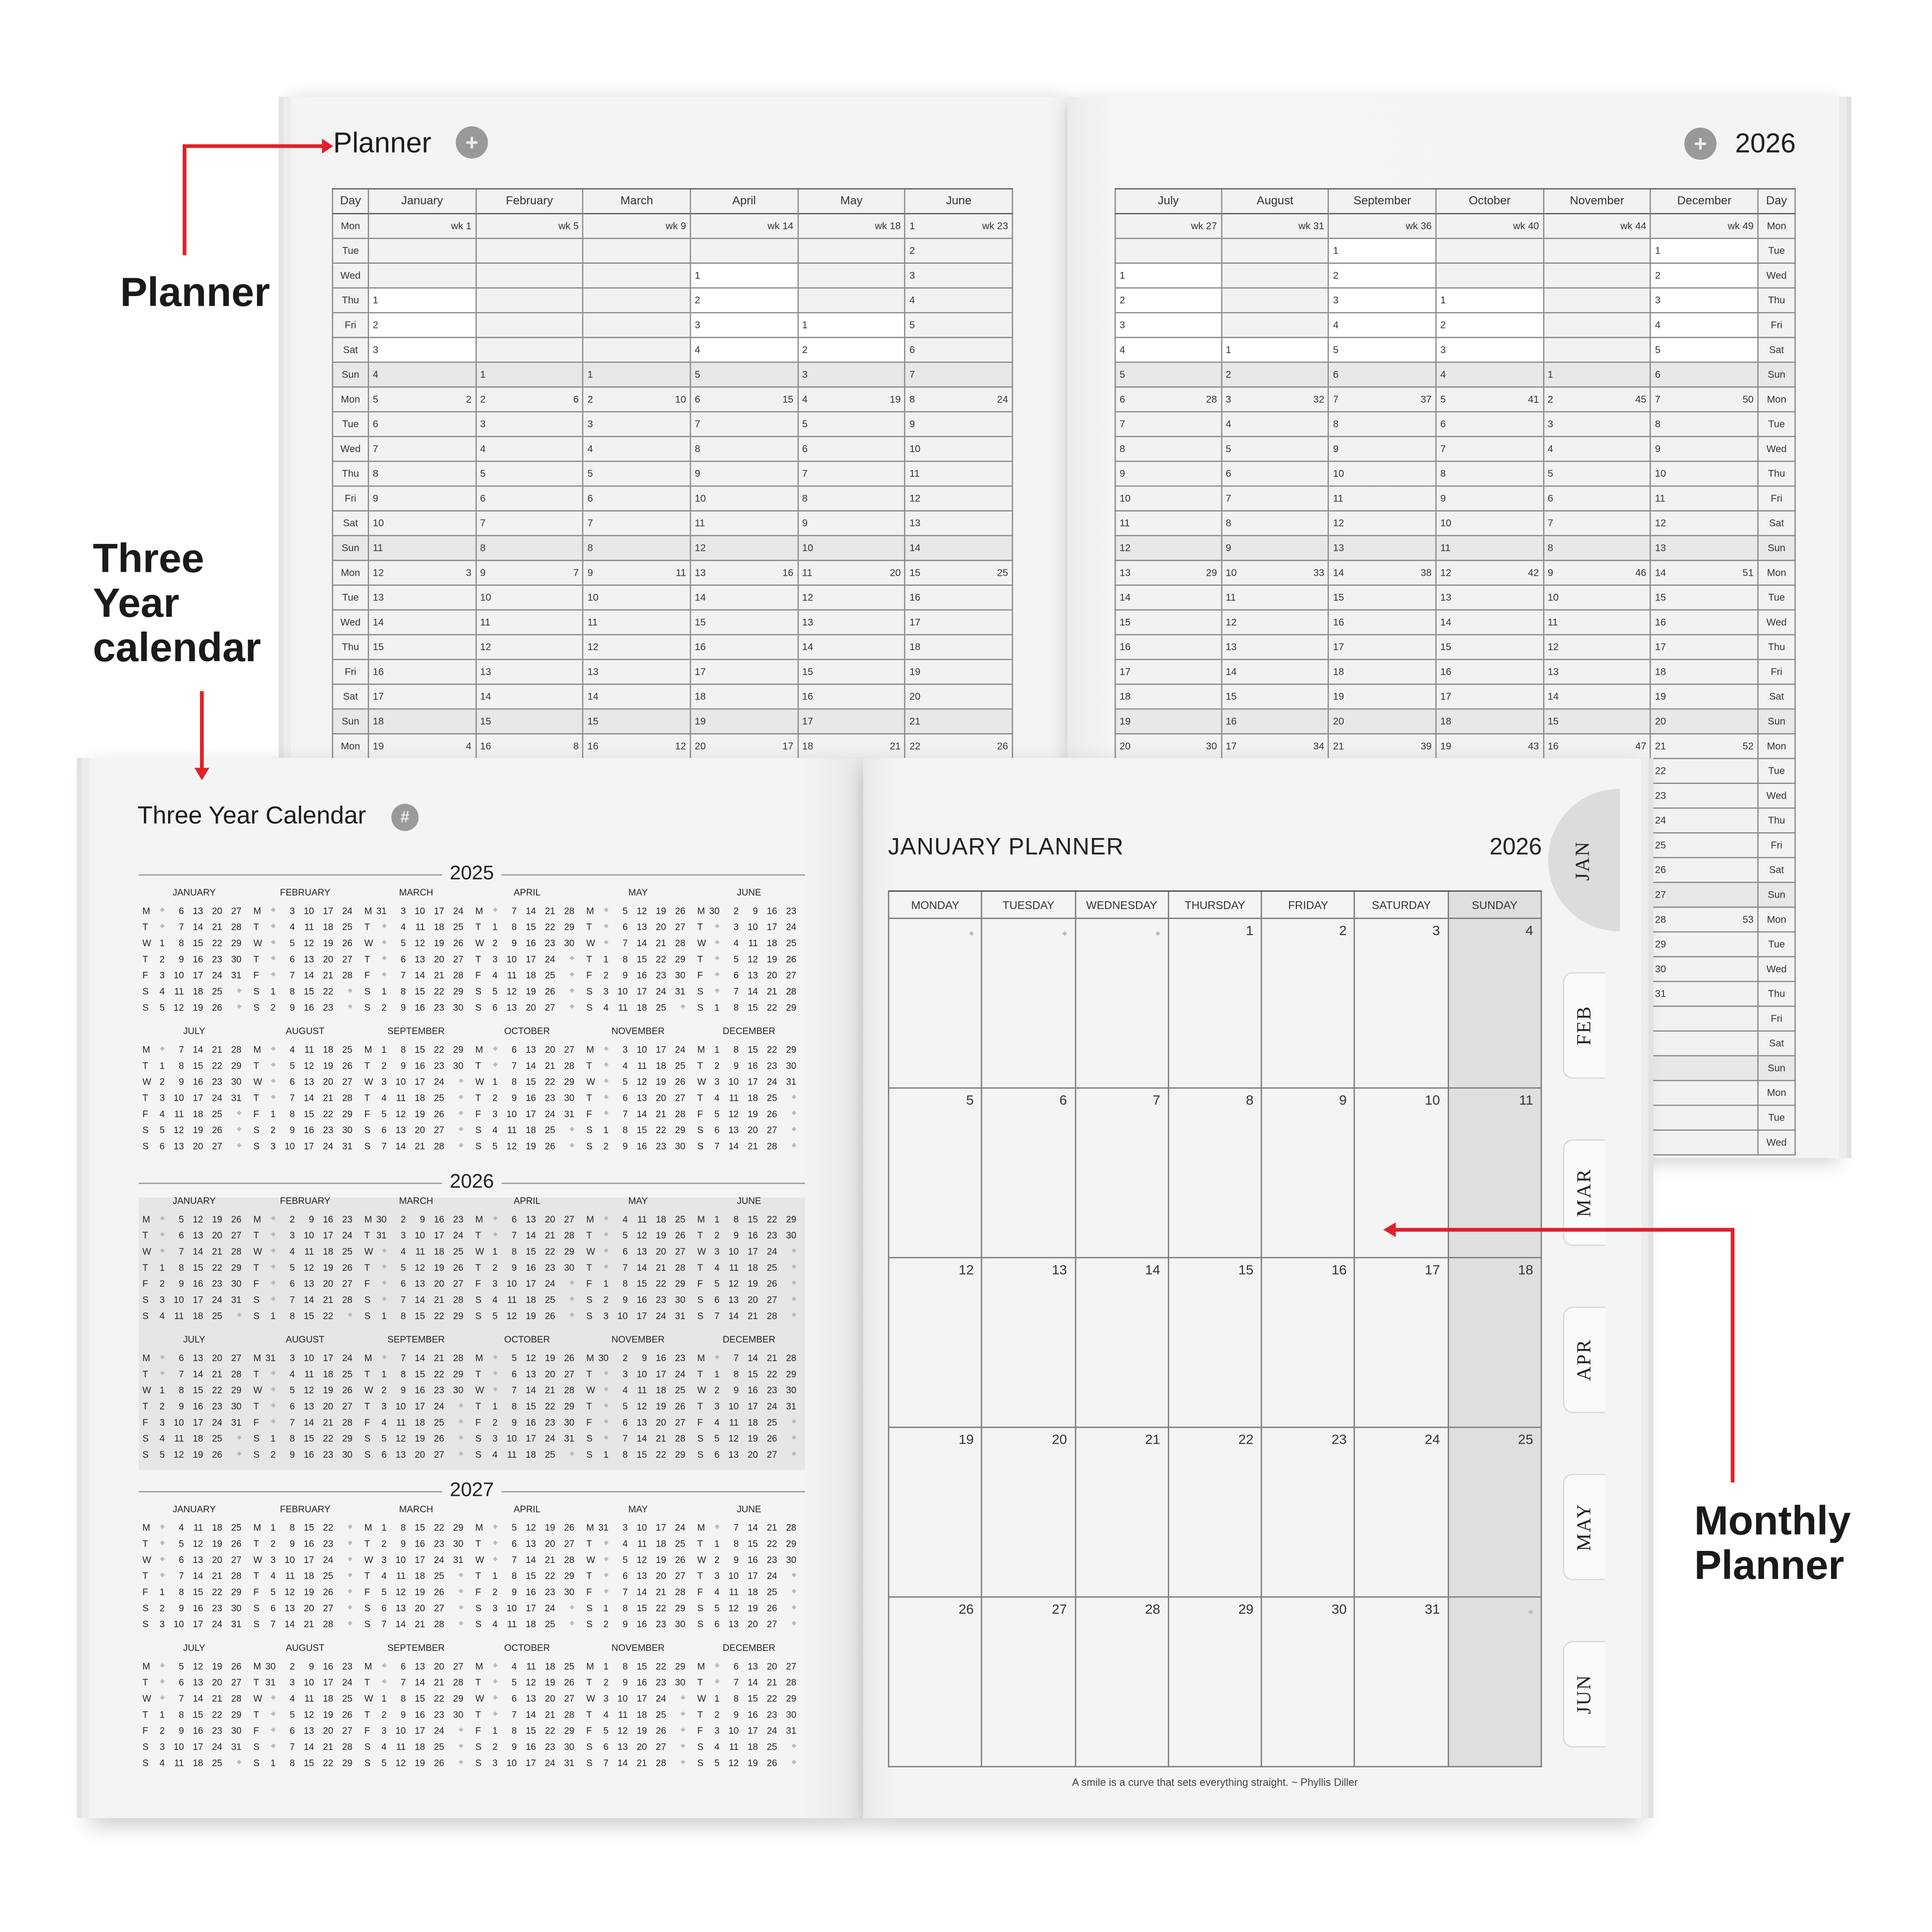 This screenshot has height=1932, width=1932. I want to click on day-cell: 2 10, so click(637, 399).